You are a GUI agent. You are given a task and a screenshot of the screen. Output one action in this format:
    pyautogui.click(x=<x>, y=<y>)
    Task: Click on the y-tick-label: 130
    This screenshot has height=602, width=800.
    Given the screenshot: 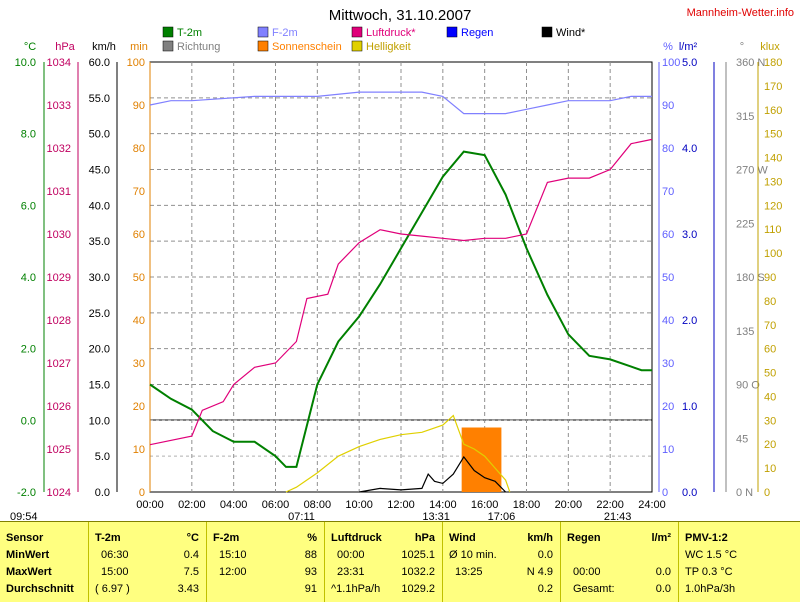 What is the action you would take?
    pyautogui.click(x=773, y=182)
    